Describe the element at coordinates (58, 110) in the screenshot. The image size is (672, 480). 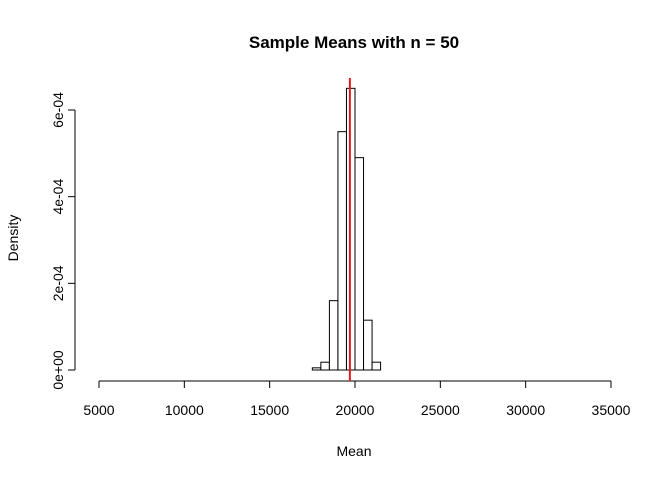
I see `y-tick-label: 6e-04` at that location.